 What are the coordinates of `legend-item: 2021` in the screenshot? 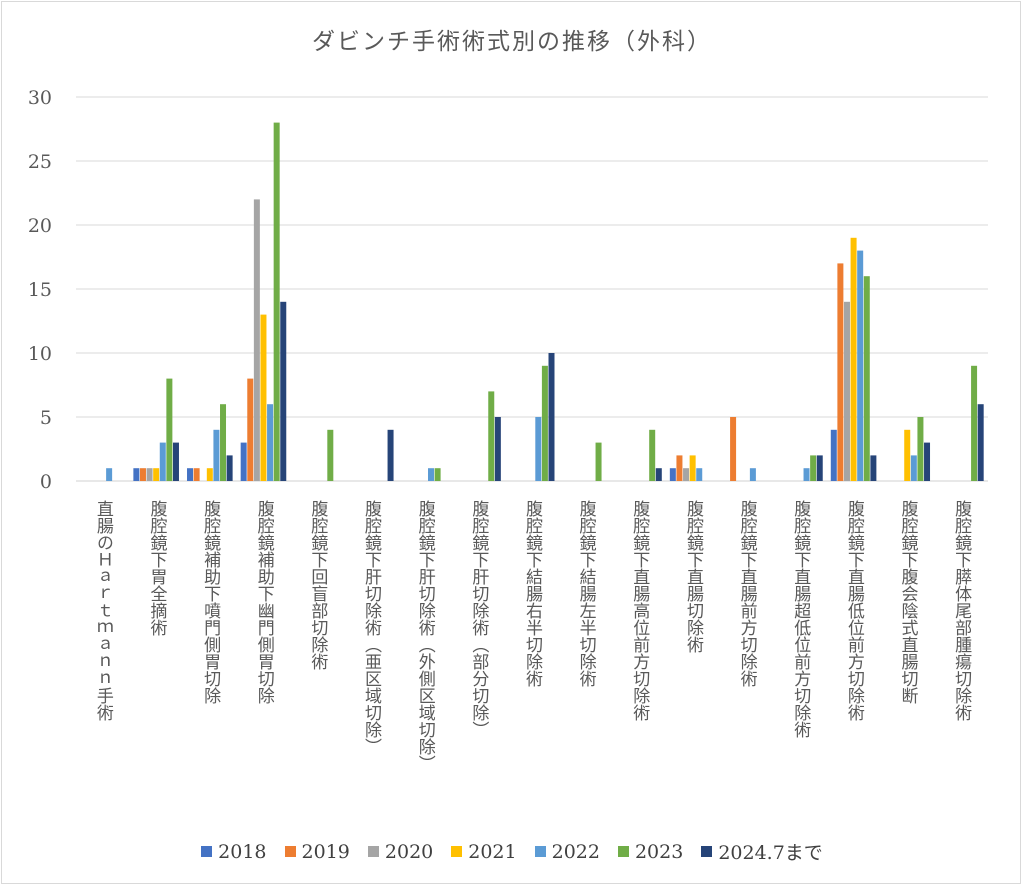 It's located at (484, 851).